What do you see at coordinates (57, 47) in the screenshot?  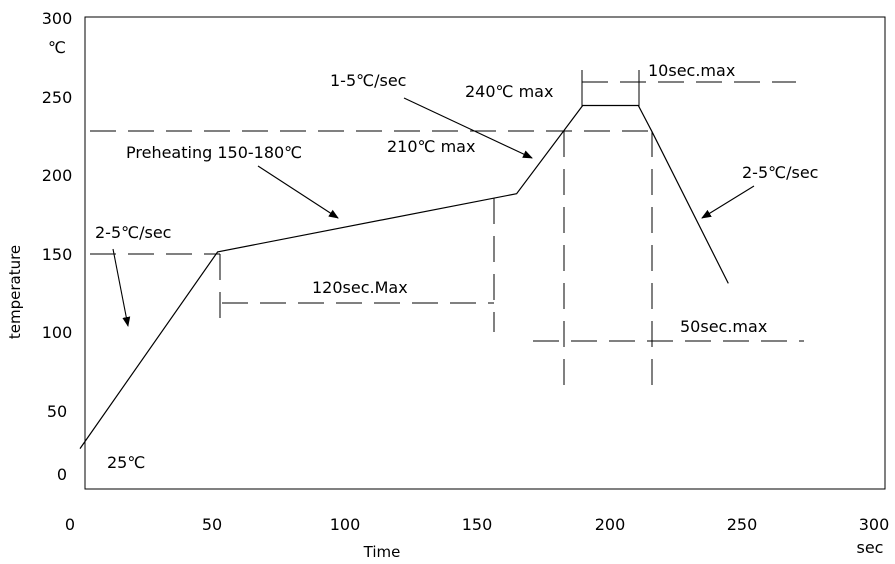 I see `y-unit-label: ℃` at bounding box center [57, 47].